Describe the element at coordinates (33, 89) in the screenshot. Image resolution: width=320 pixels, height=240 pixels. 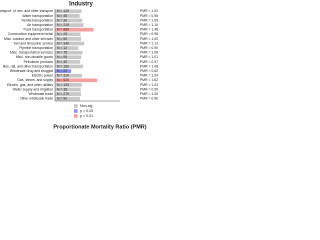
I see `y-tick-label: Water supply and irrigation` at that location.